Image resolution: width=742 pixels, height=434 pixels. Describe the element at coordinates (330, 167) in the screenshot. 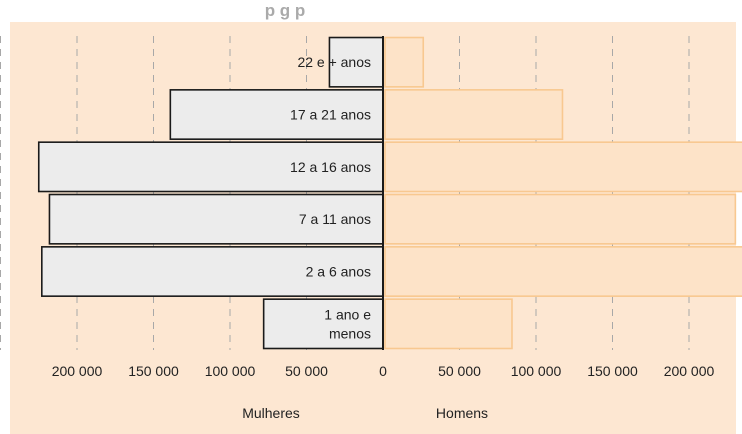

I see `category-label: 12 a 16 anos` at that location.